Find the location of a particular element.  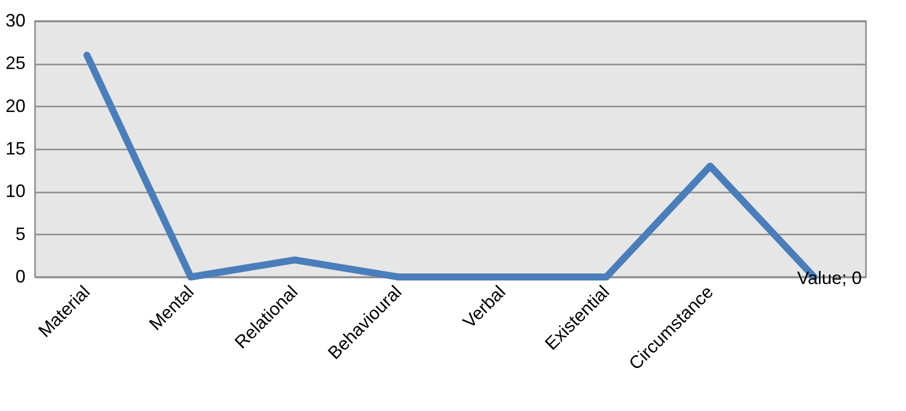

y-tick-label: 15 is located at coordinates (15, 148).